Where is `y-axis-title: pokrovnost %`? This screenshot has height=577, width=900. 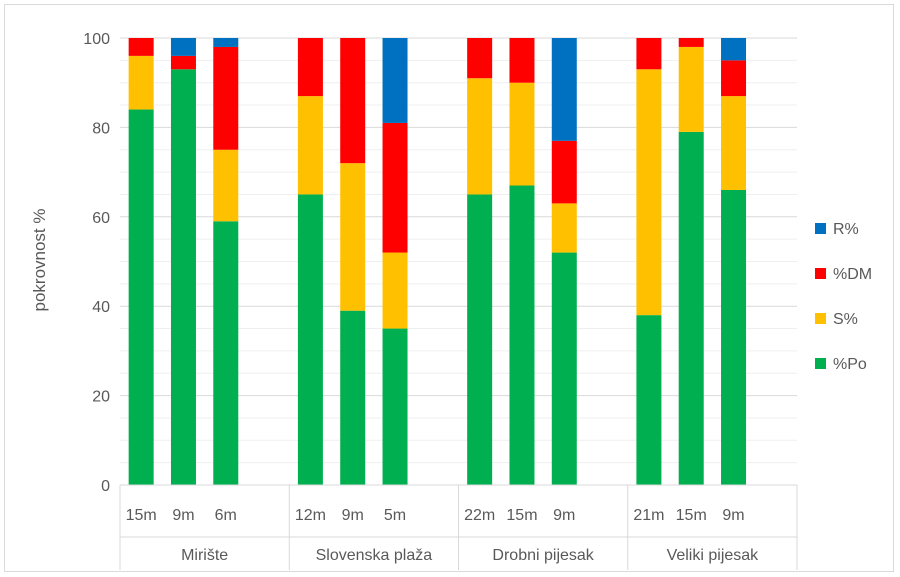
y-axis-title: pokrovnost % is located at coordinates (39, 260).